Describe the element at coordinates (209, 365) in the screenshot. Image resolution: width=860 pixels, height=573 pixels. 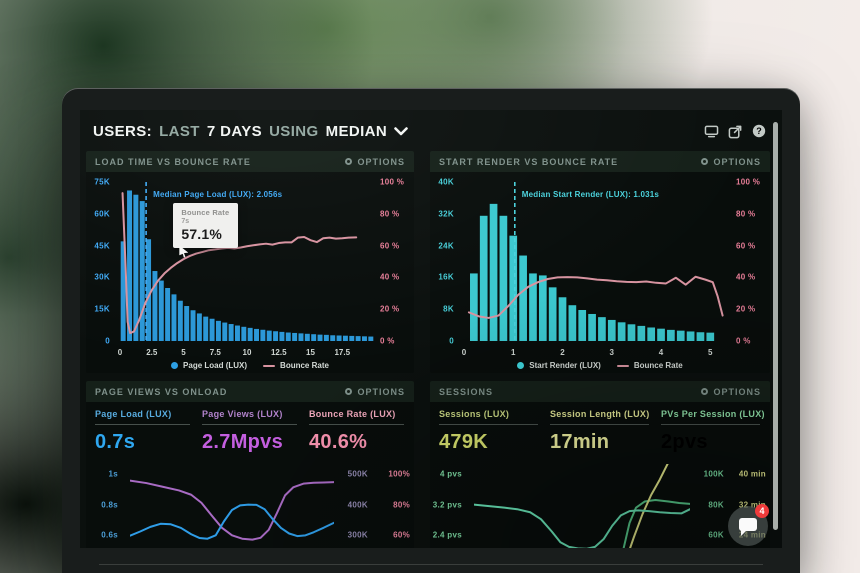
I see `legend-item: Page Load (LUX)` at that location.